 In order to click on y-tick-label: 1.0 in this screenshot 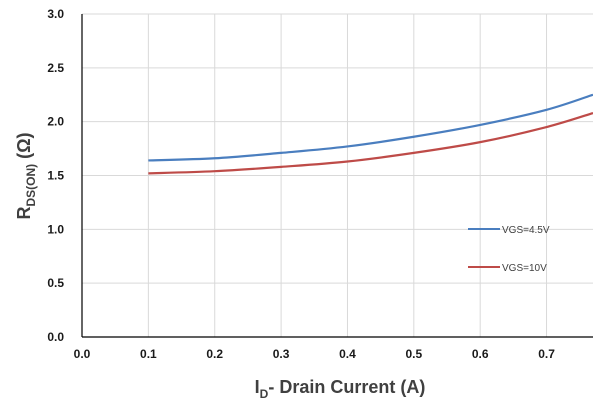, I will do `click(55, 229)`.